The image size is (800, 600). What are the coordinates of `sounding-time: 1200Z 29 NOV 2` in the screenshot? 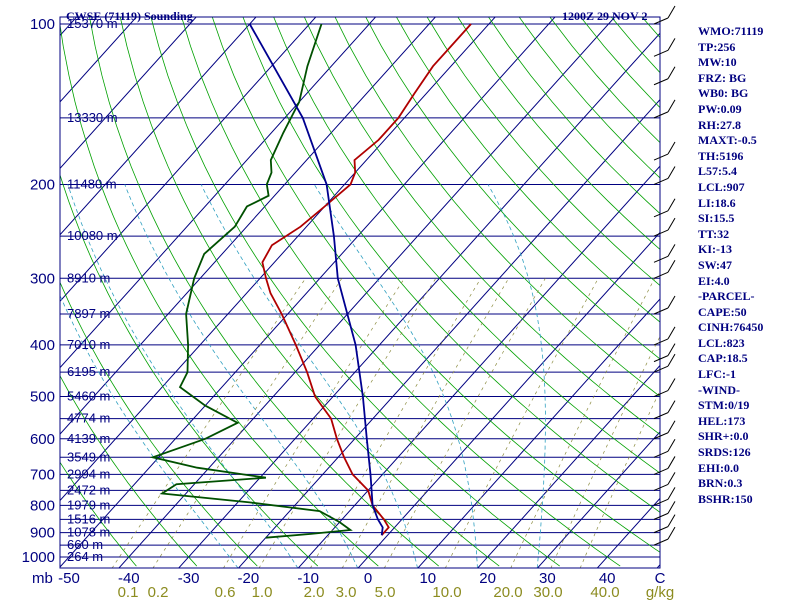 It's located at (605, 16).